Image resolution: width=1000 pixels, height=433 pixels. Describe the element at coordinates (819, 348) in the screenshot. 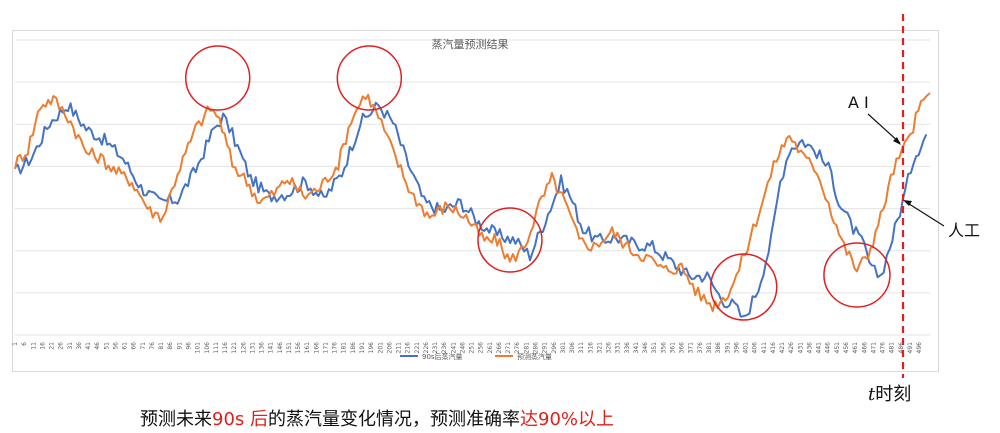

I see `x-tick-label: 441` at that location.